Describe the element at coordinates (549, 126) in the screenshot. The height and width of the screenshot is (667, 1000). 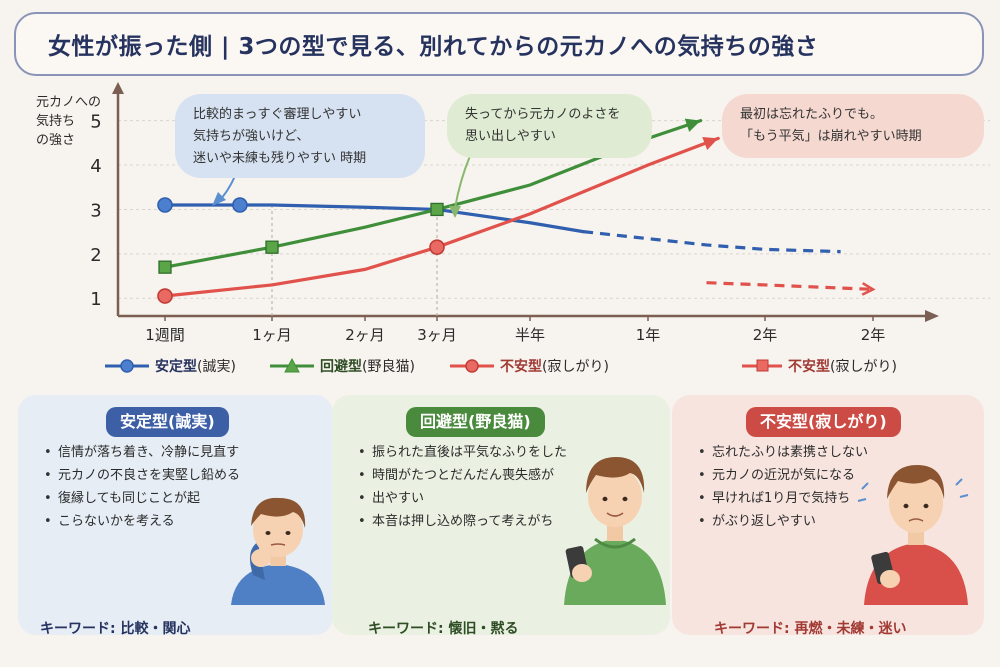
I see `bubble-avoidant: 失ってから元カノのよさを 思い出しやすい` at that location.